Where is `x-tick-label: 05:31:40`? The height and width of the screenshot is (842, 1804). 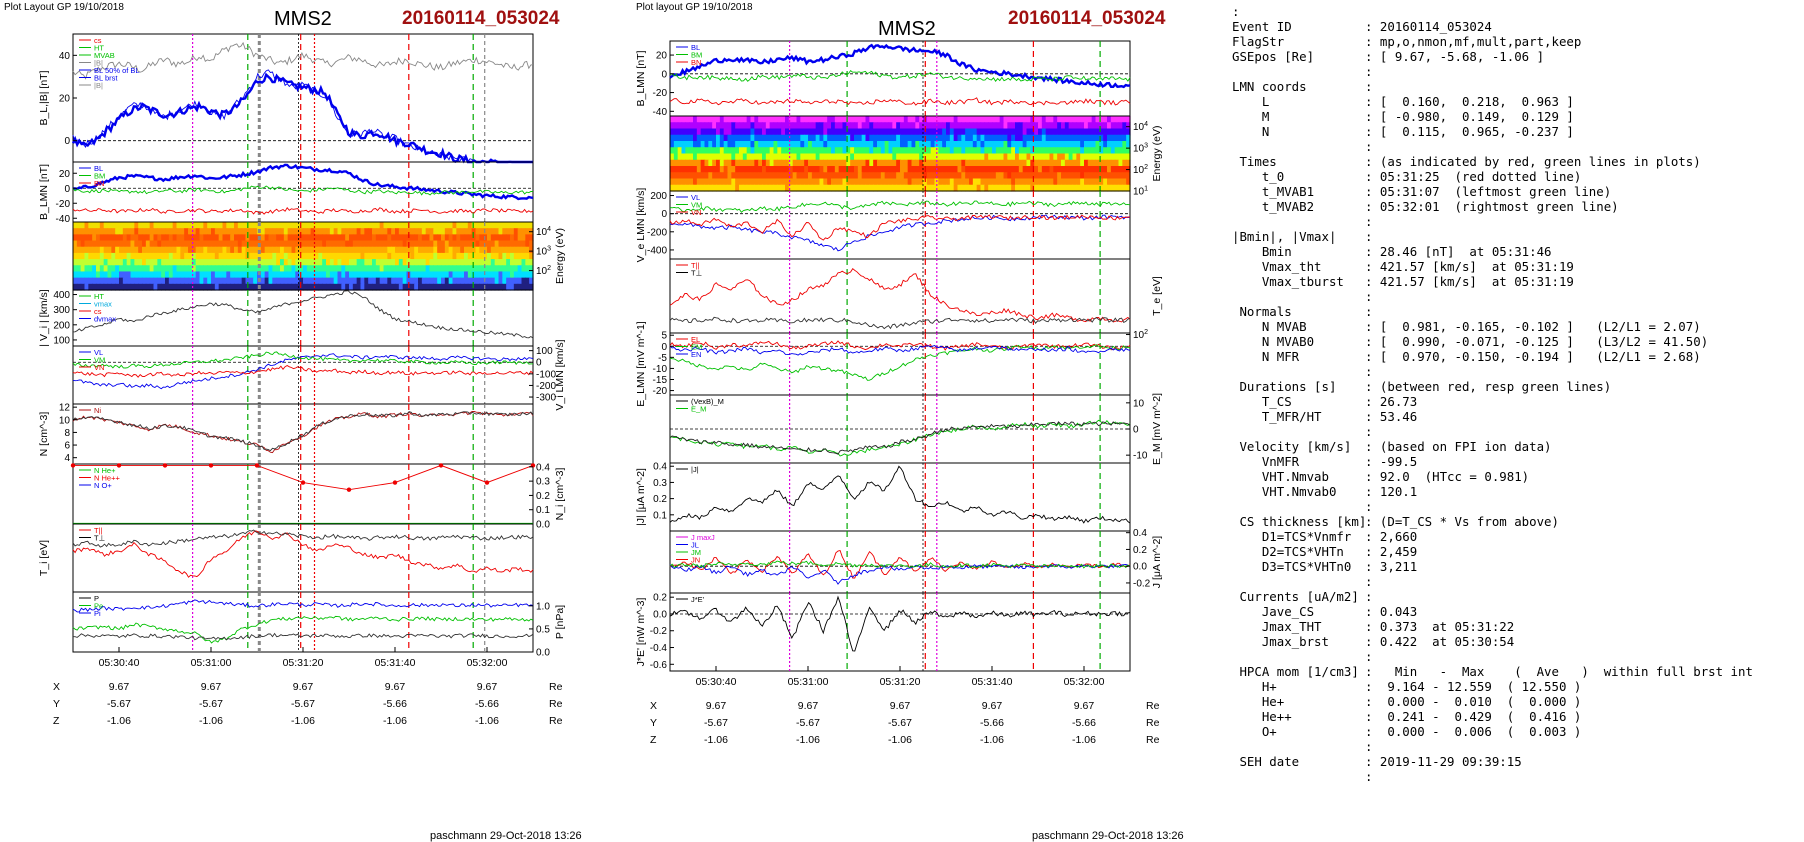
x-tick-label: 05:31:40 is located at coordinates (992, 682).